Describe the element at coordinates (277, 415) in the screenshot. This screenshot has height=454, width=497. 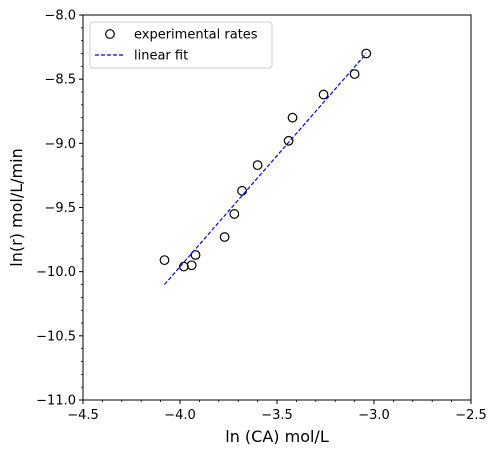
I see `x-tick-label: −3.5` at that location.